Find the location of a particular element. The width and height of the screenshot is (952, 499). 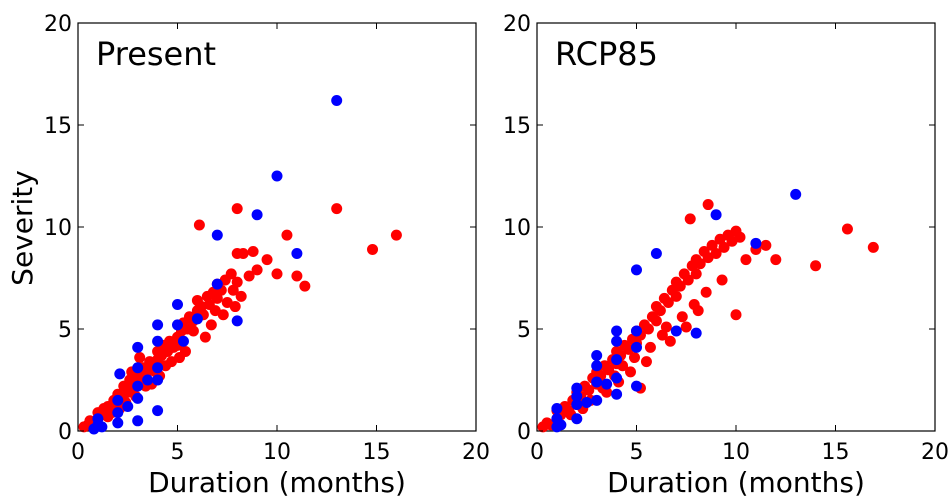

y-tick-label: 20 is located at coordinates (517, 24).